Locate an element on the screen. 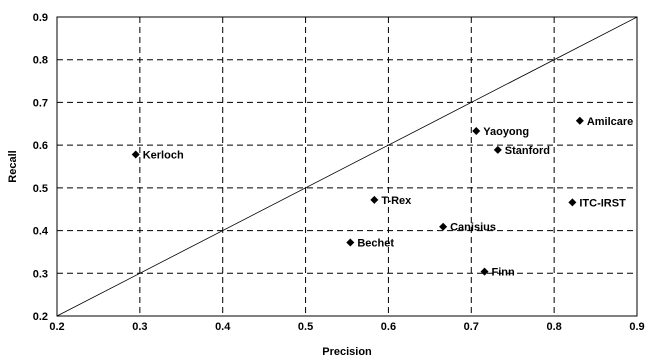 The height and width of the screenshot is (358, 647). y-tick-label: 0.3 is located at coordinates (40, 274).